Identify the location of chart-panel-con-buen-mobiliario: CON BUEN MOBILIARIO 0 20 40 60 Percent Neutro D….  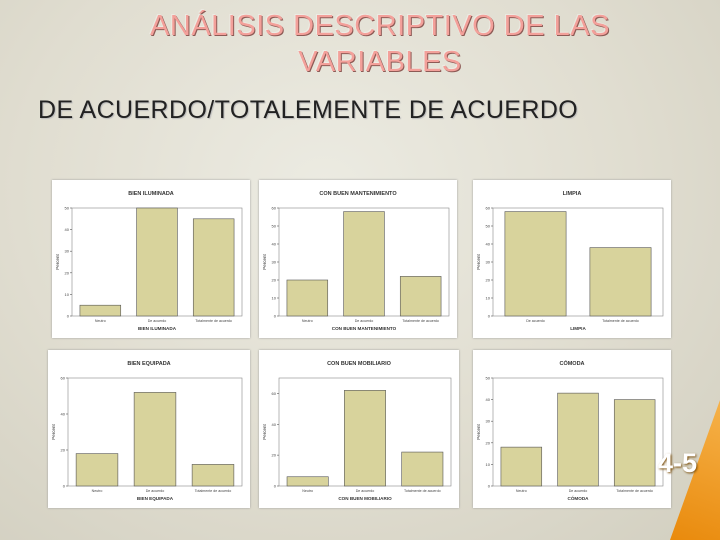
(359, 429).